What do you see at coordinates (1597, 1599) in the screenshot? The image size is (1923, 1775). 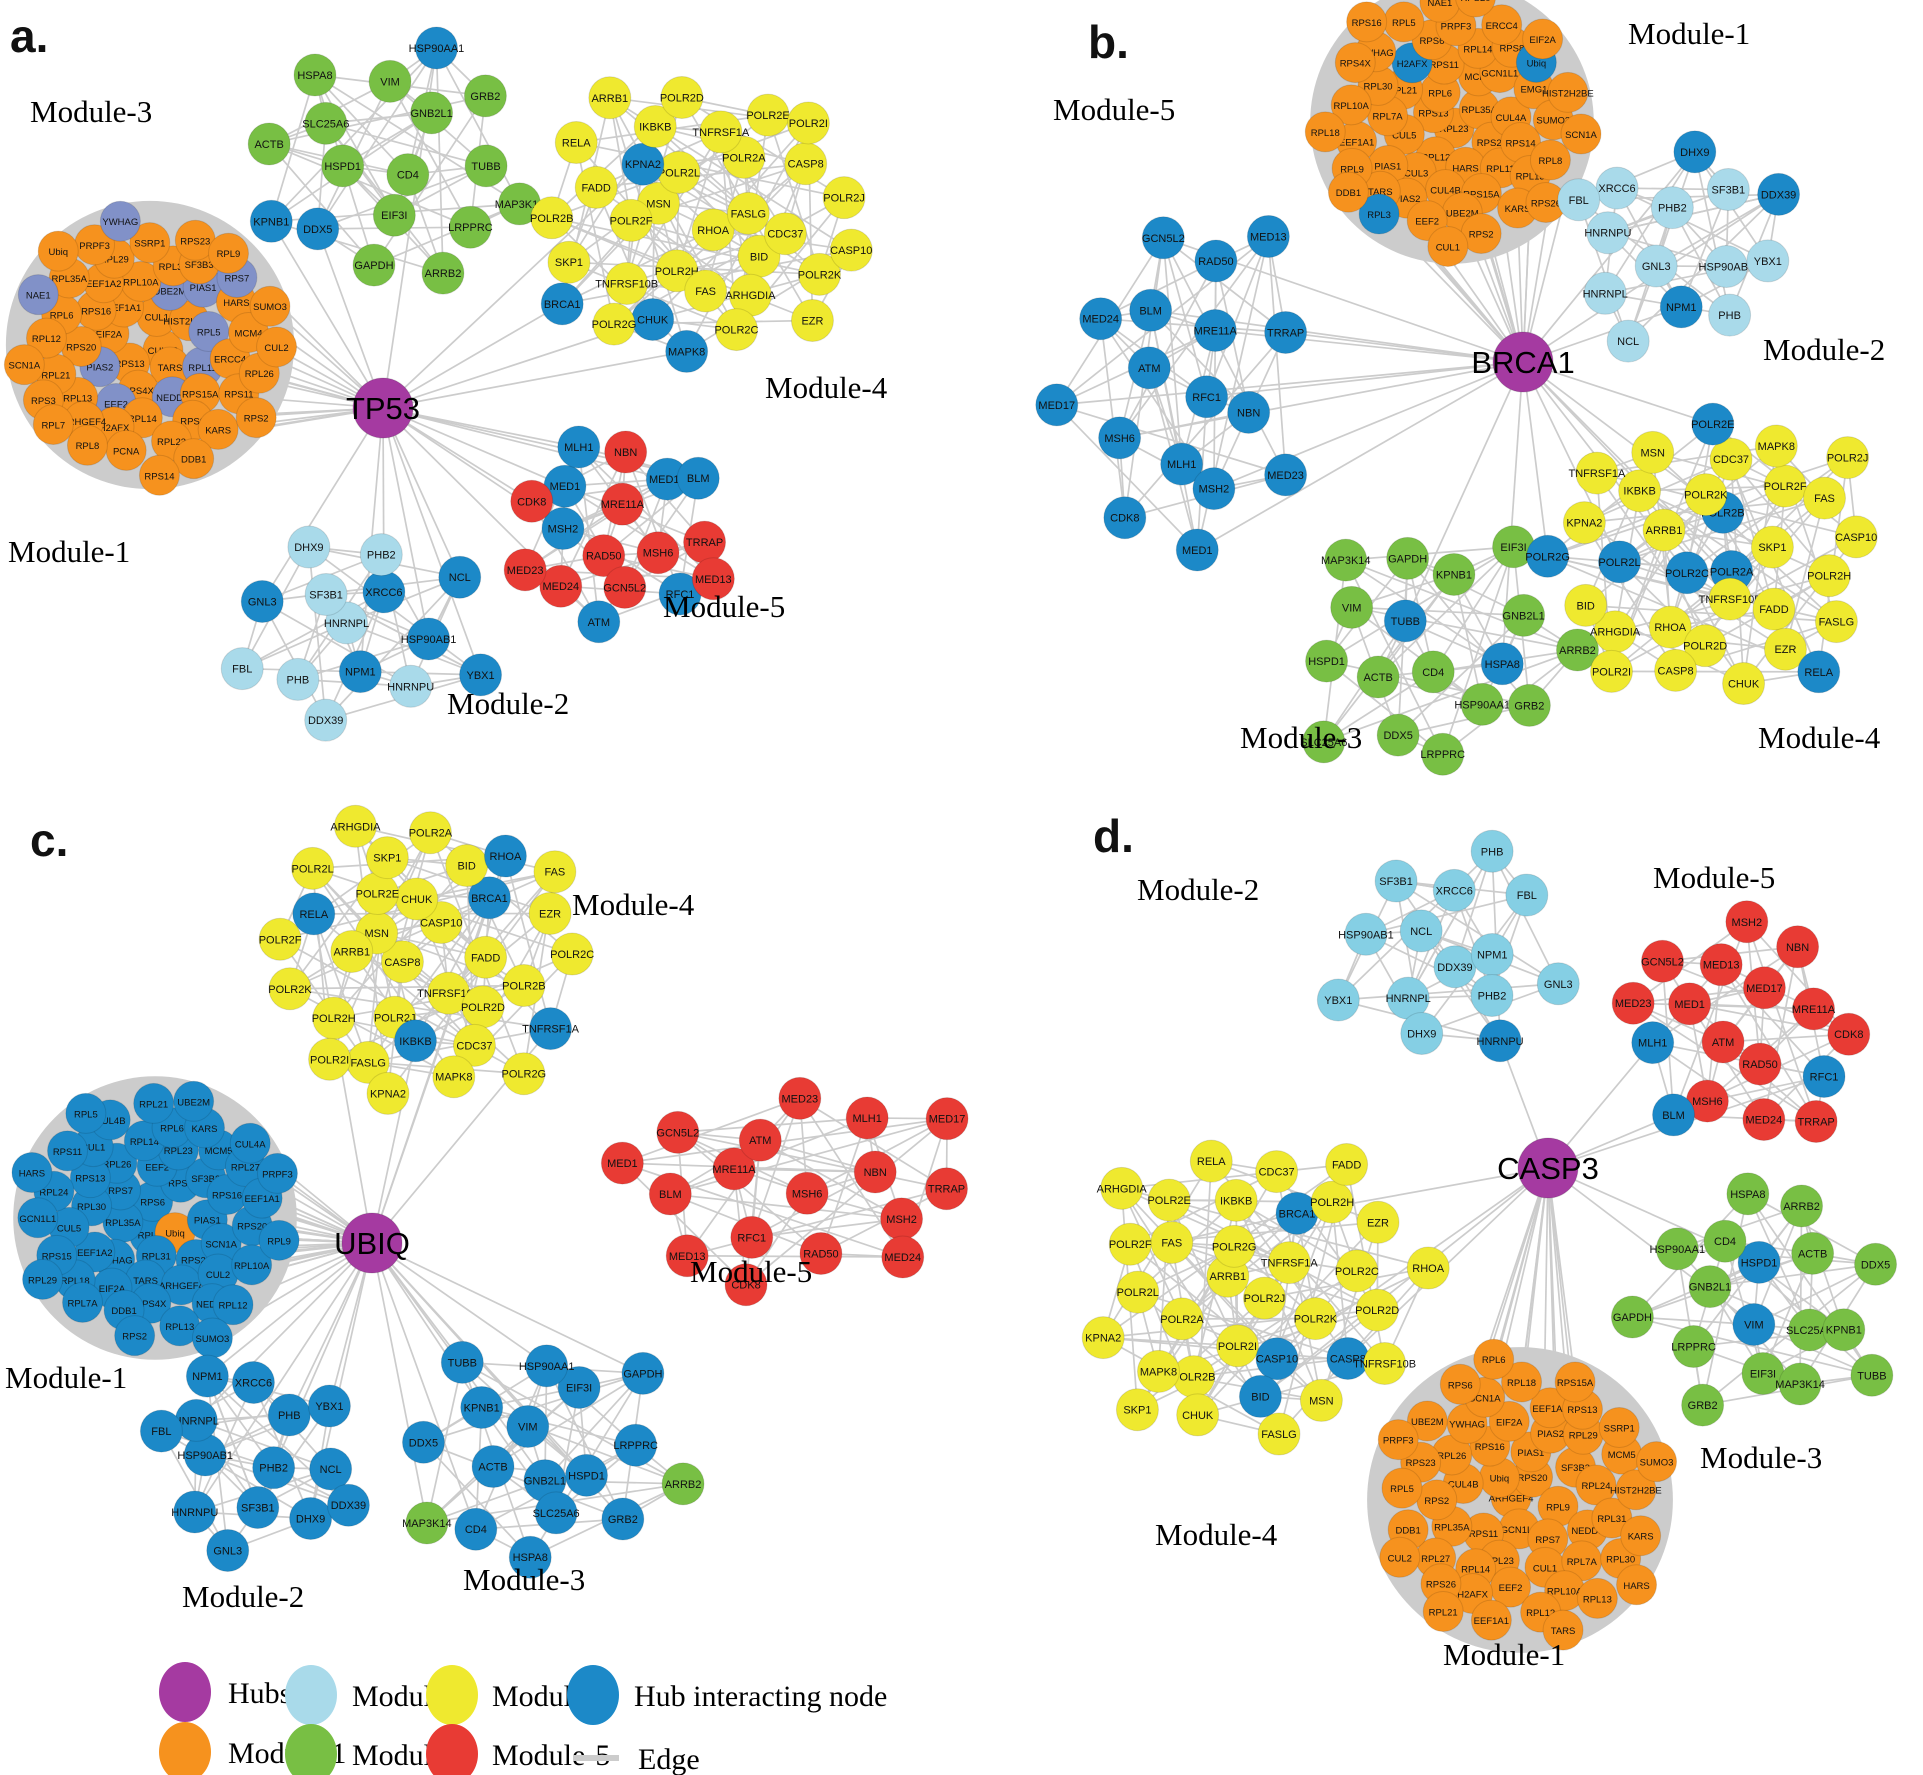 I see `node-label: RPL13` at bounding box center [1597, 1599].